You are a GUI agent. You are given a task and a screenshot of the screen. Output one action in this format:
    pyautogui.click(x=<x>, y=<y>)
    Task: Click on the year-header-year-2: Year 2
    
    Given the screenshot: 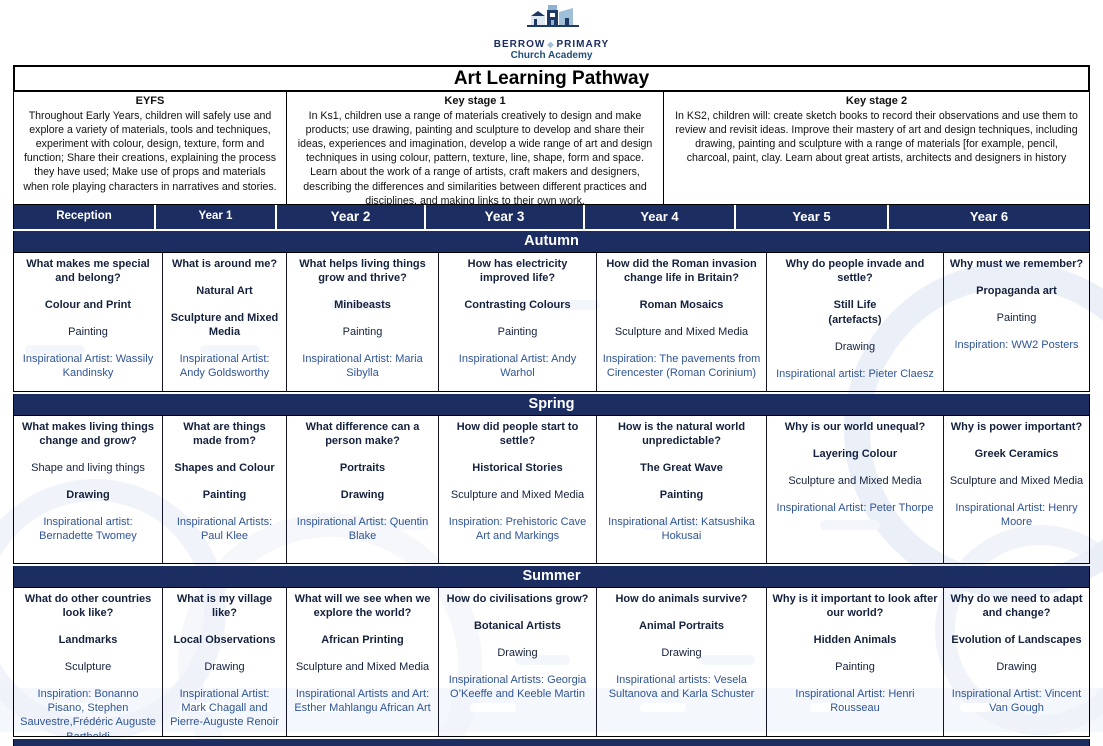 What is the action you would take?
    pyautogui.click(x=351, y=217)
    